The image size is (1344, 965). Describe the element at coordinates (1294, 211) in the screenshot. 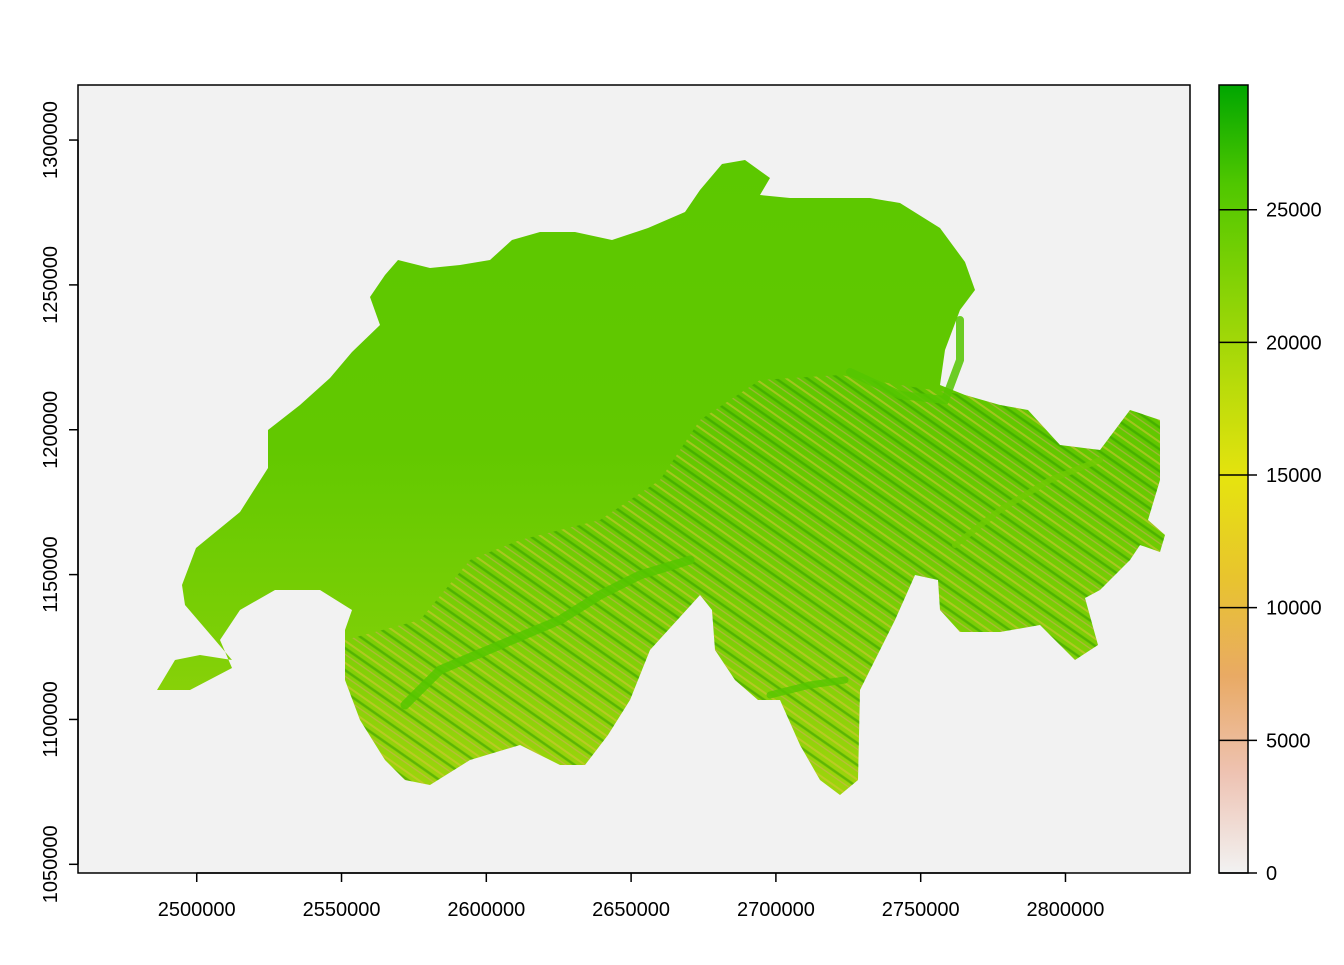

I see `legend-tick-label: 25000` at that location.